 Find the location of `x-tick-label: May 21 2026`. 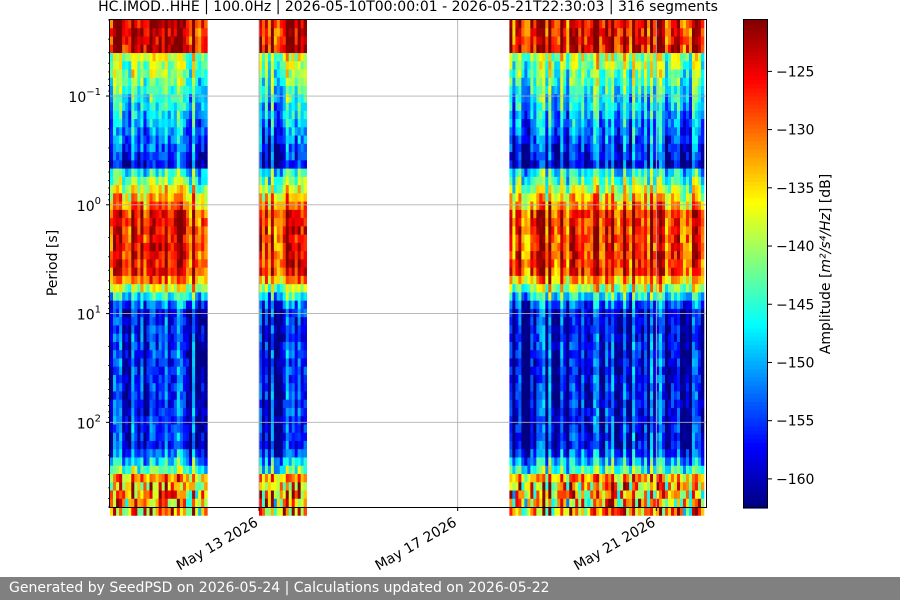

x-tick-label: May 21 2026 is located at coordinates (614, 545).